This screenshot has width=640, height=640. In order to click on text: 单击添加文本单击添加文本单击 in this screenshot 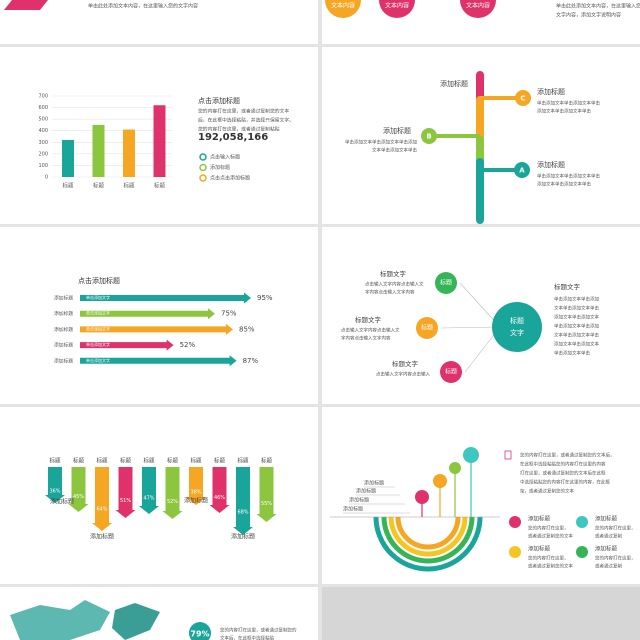, I will do `click(568, 103)`.